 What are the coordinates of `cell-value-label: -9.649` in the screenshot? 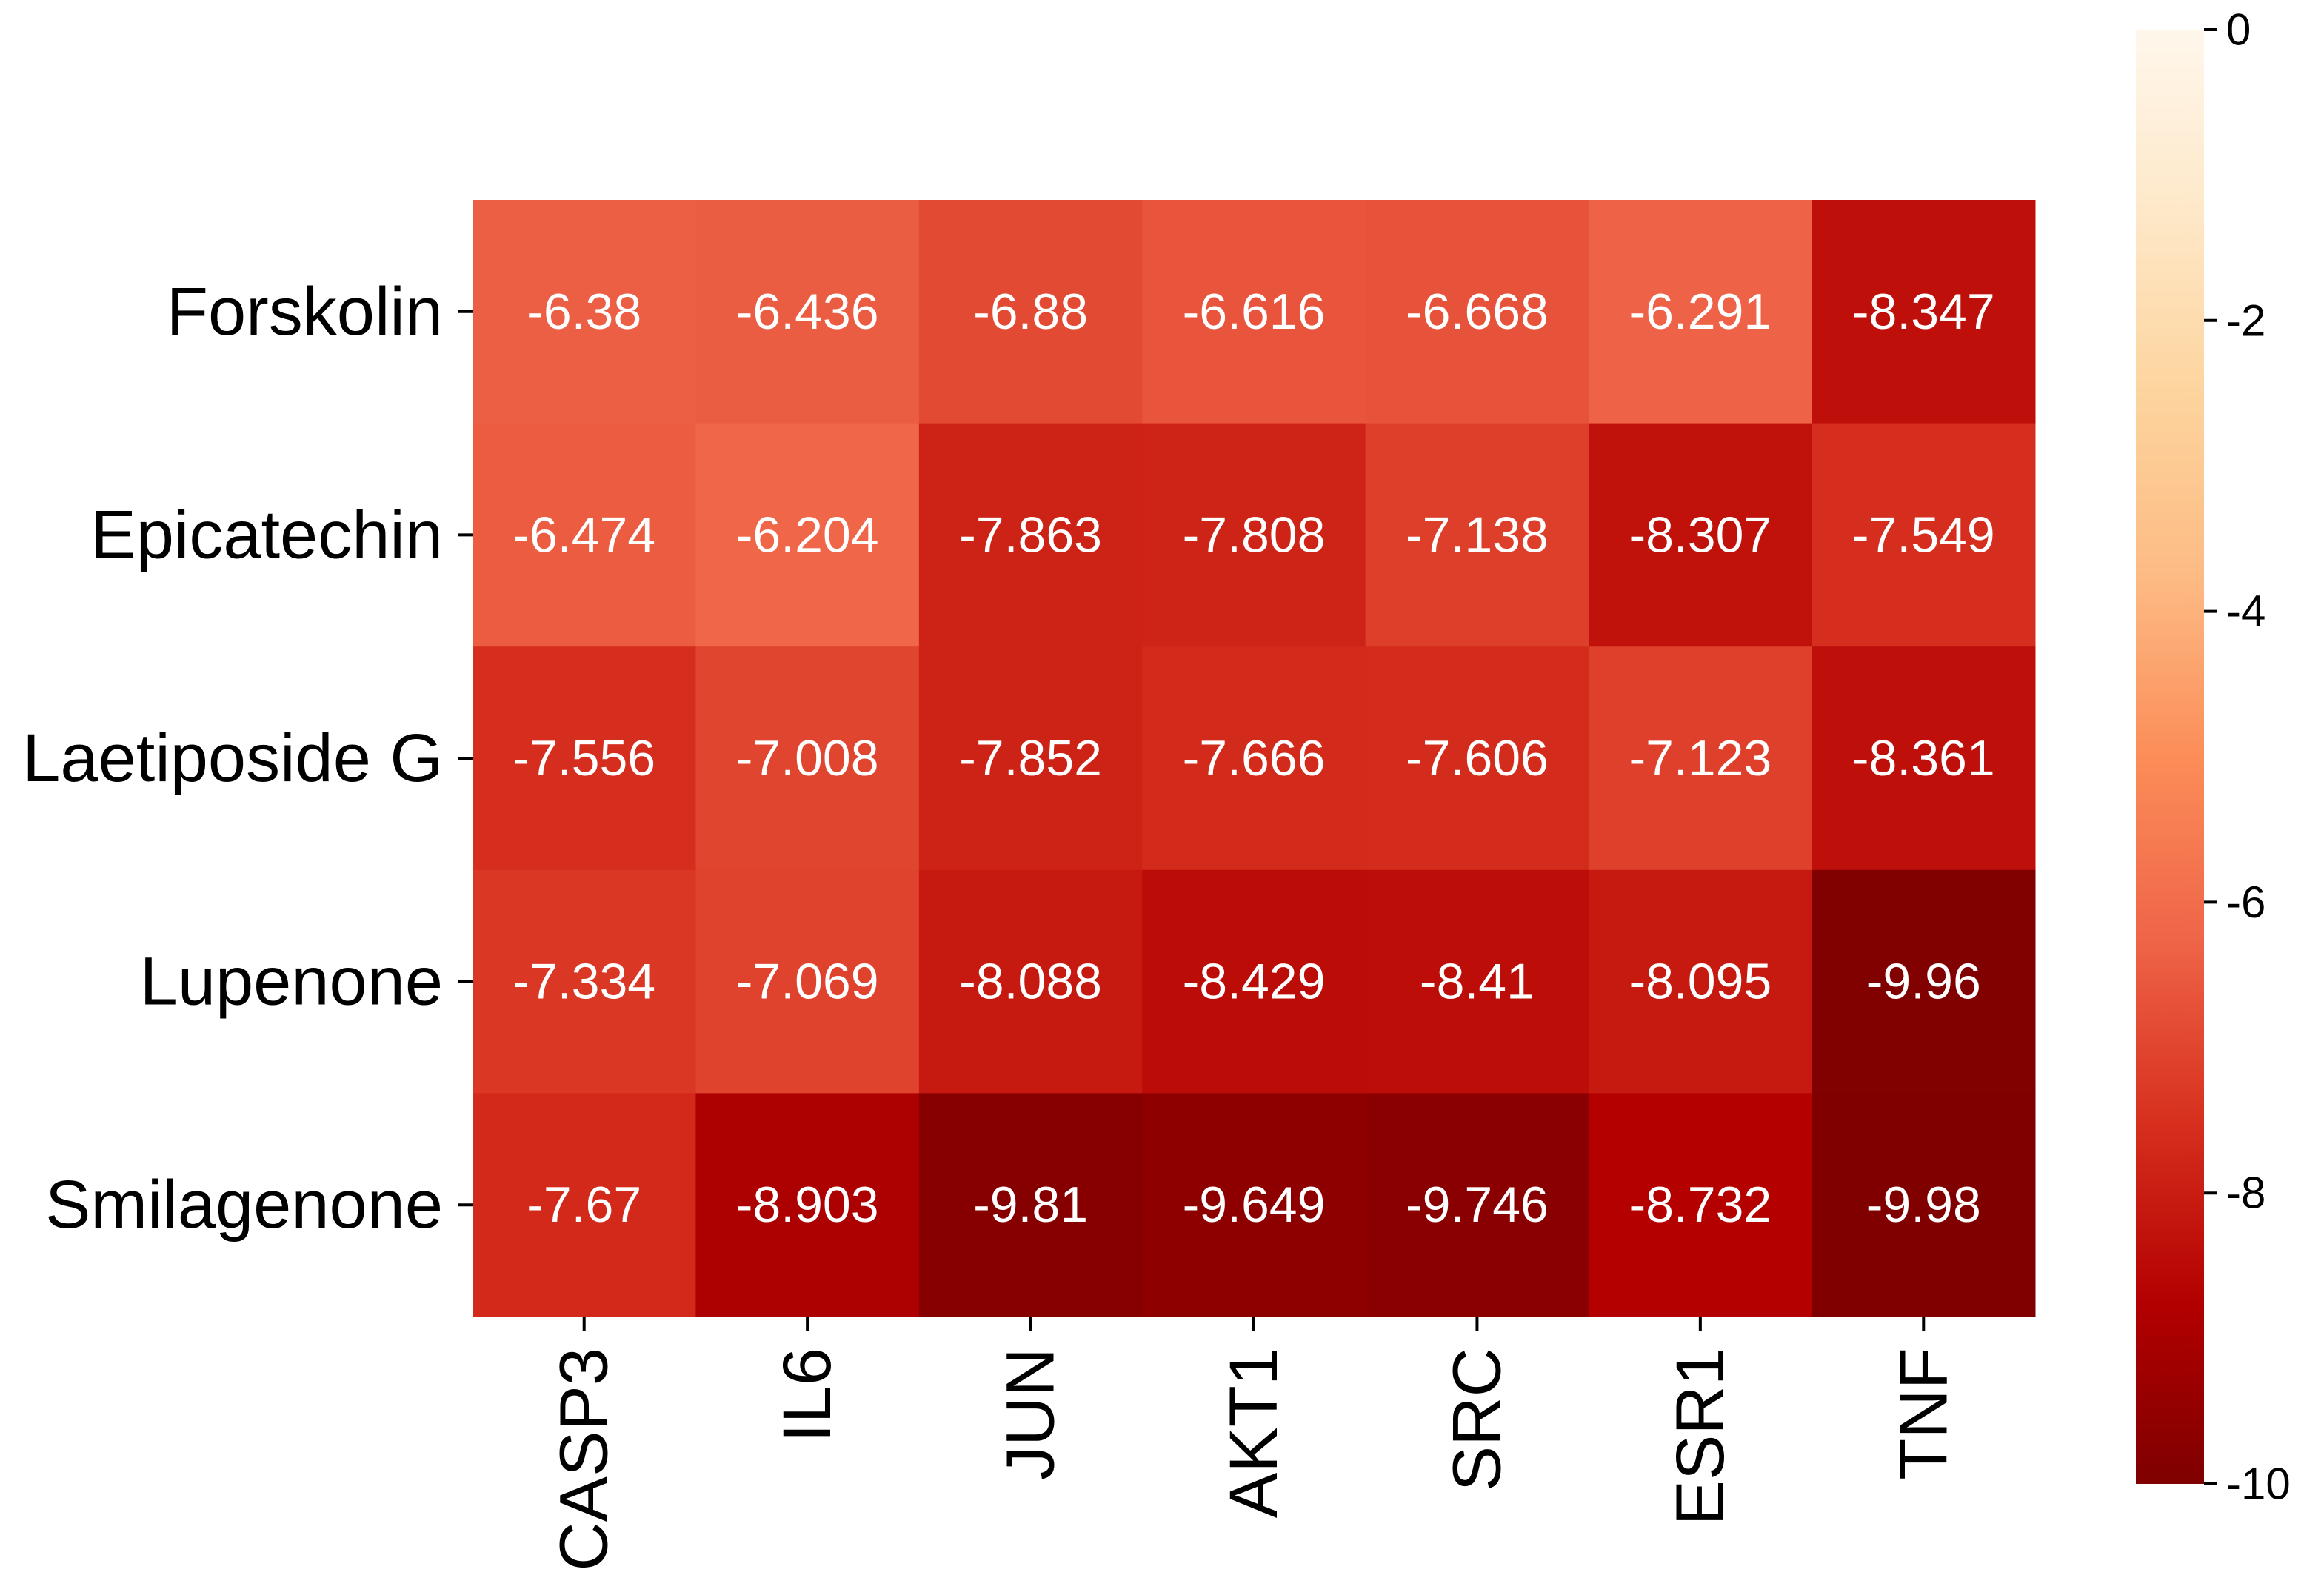 It's located at (1254, 1205).